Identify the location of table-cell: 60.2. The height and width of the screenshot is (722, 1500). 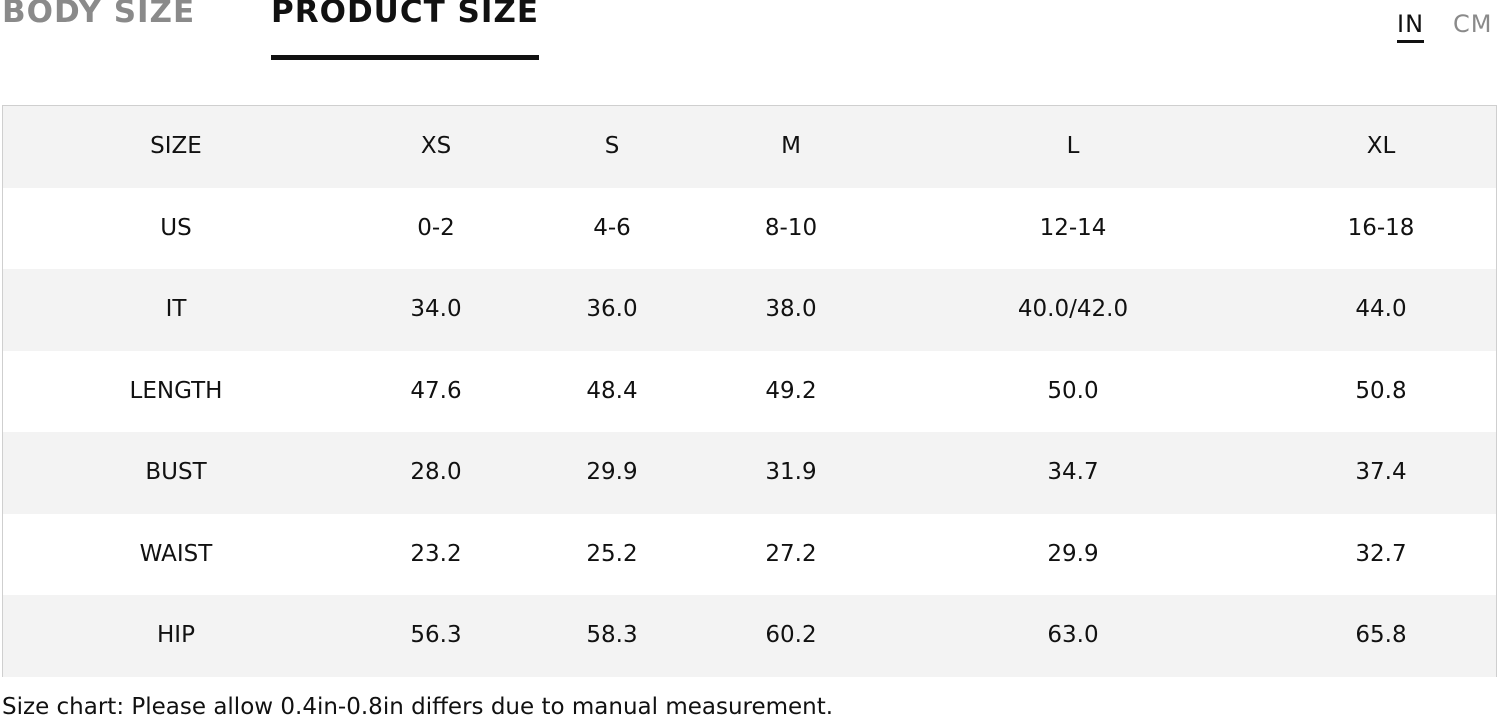
(791, 635).